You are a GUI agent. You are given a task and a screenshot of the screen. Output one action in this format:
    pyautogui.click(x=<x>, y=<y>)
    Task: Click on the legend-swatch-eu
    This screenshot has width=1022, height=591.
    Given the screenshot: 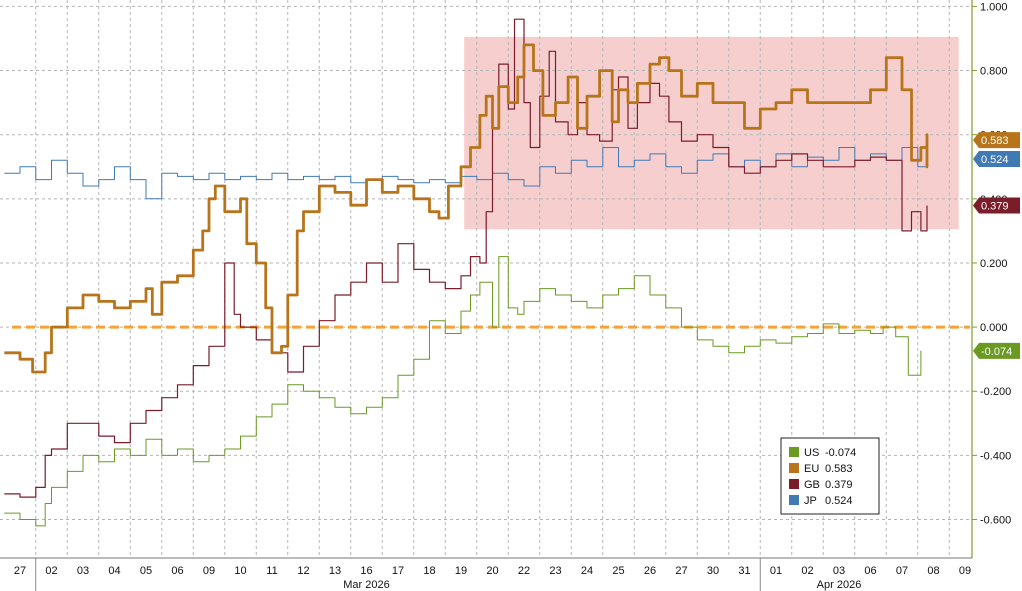 What is the action you would take?
    pyautogui.click(x=794, y=468)
    